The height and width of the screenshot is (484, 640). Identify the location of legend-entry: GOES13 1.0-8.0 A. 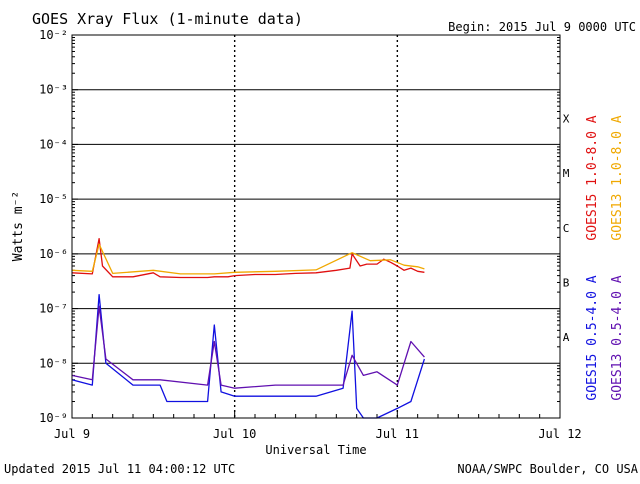
(617, 177).